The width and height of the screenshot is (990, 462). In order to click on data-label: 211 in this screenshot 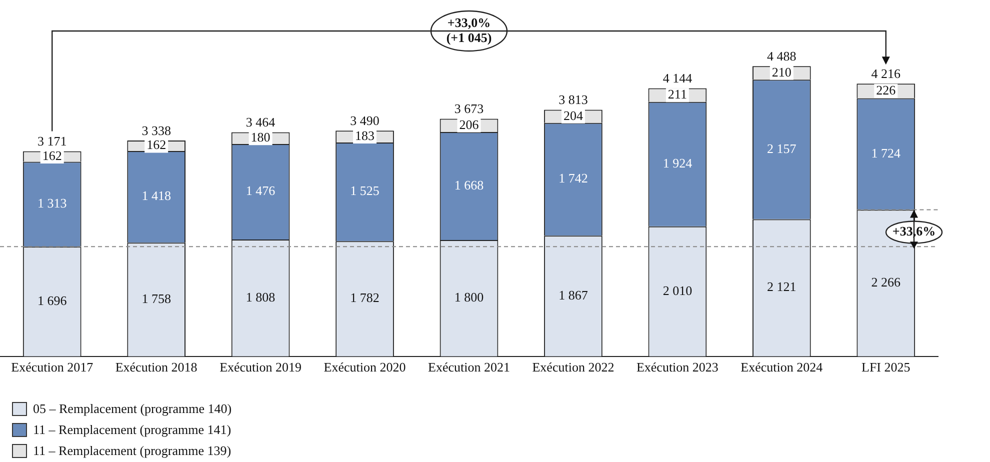, I will do `click(677, 94)`.